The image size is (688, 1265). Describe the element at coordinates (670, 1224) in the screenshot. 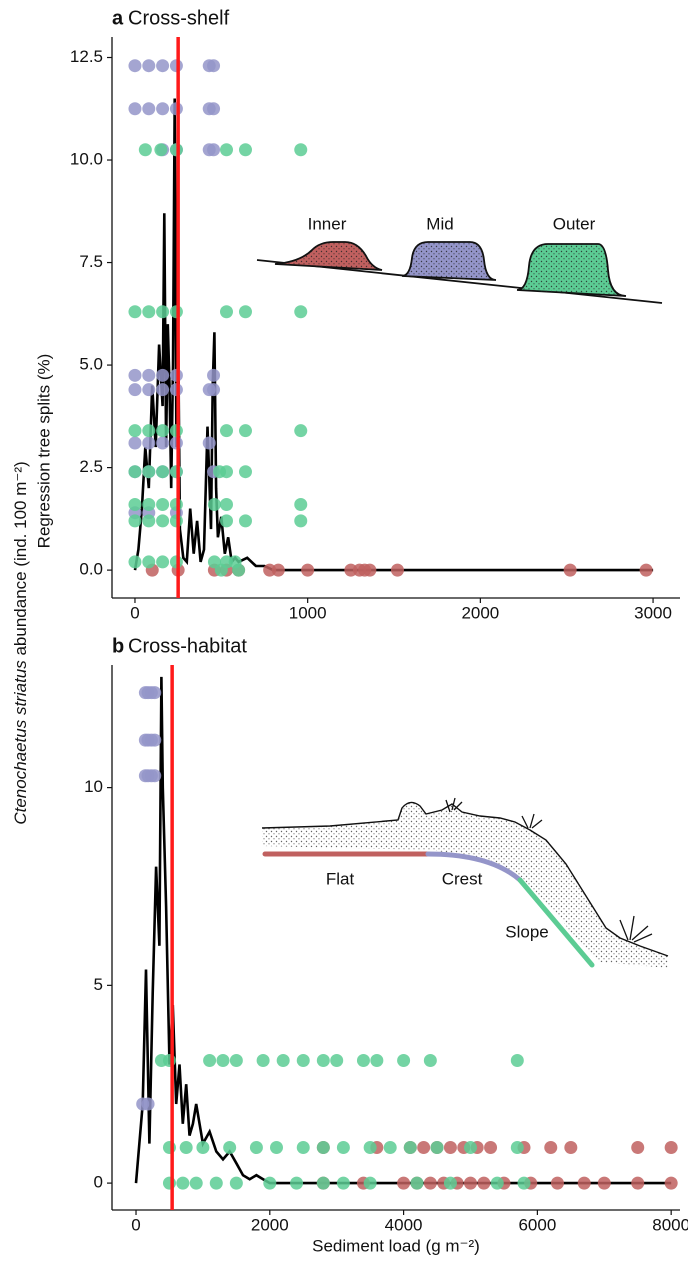

I see `x-tick-label: 8000` at that location.